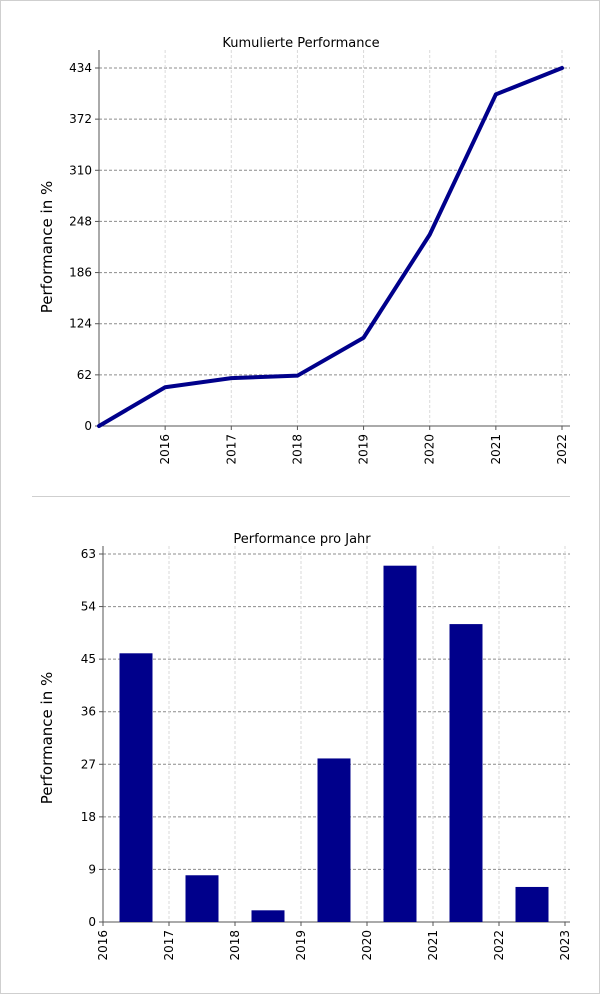 This screenshot has height=994, width=600. Describe the element at coordinates (80, 119) in the screenshot. I see `y-tick-label: 372` at that location.